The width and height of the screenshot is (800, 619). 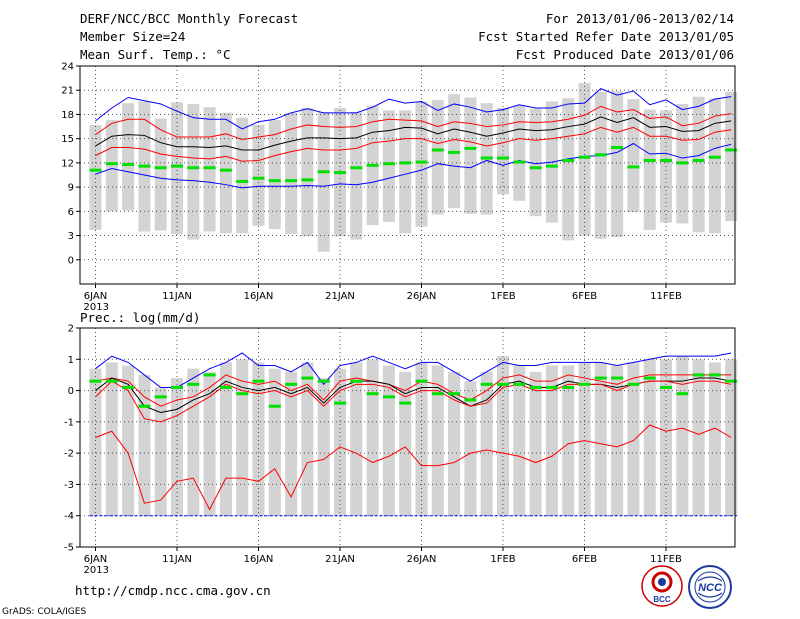 I want to click on prec-ytick-label: -4, so click(x=69, y=516).